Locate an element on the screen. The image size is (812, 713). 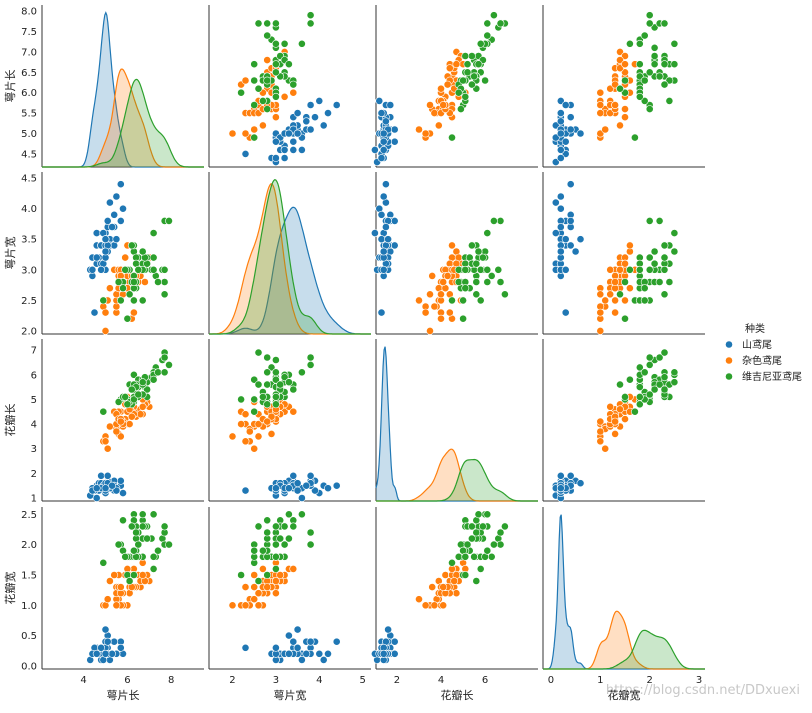
y-tick-label: 7.0 is located at coordinates (29, 52).